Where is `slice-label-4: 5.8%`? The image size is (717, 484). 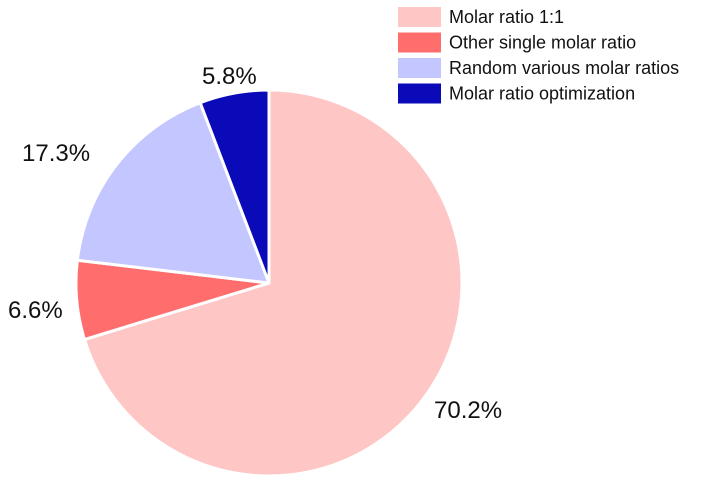
slice-label-4: 5.8% is located at coordinates (229, 76).